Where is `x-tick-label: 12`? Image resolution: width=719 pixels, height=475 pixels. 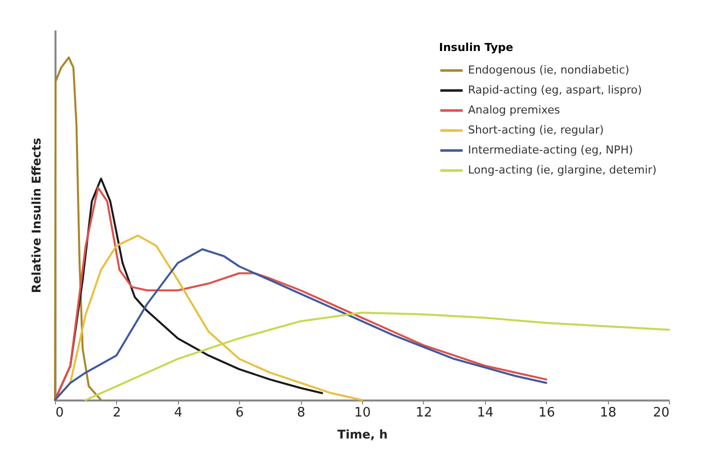 x-tick-label: 12 is located at coordinates (424, 413).